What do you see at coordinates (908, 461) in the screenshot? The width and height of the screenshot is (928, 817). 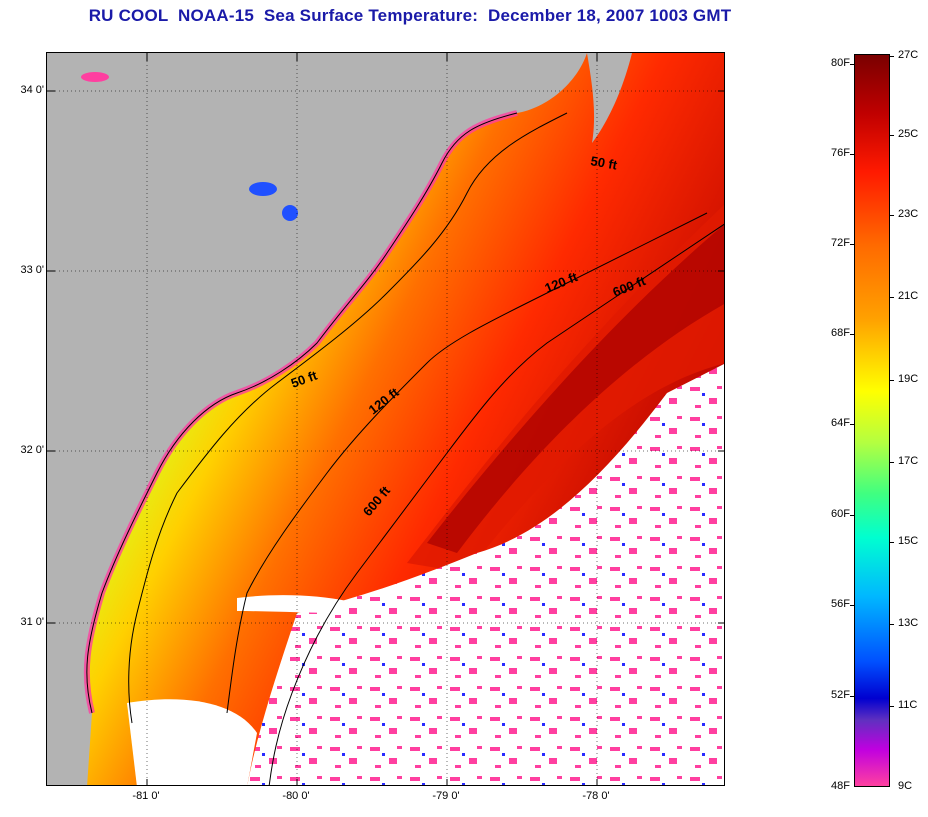 I see `colorbar-label-c: 17C` at bounding box center [908, 461].